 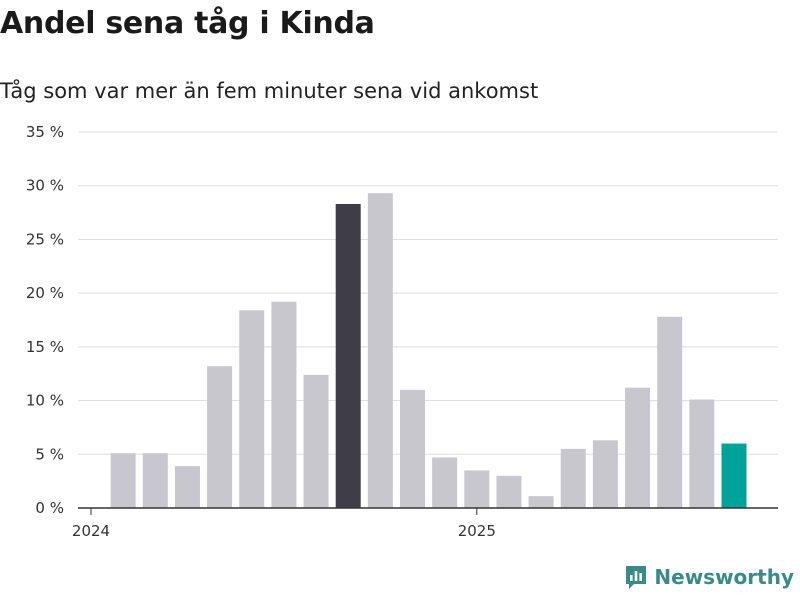 What do you see at coordinates (45, 401) in the screenshot?
I see `y-tick-label: 10 %` at bounding box center [45, 401].